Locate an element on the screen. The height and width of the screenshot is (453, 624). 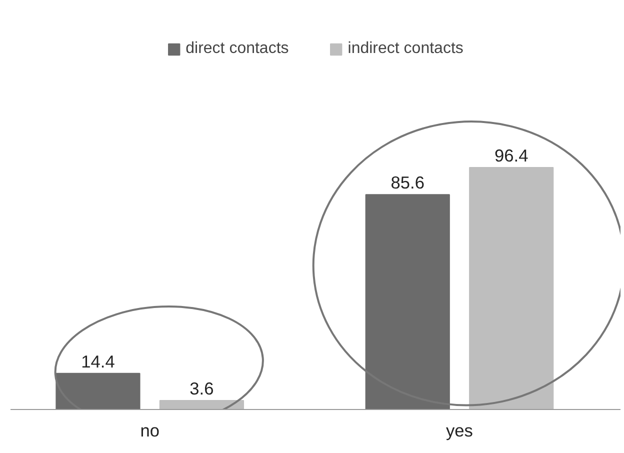
data-label: 85.6 is located at coordinates (407, 182).